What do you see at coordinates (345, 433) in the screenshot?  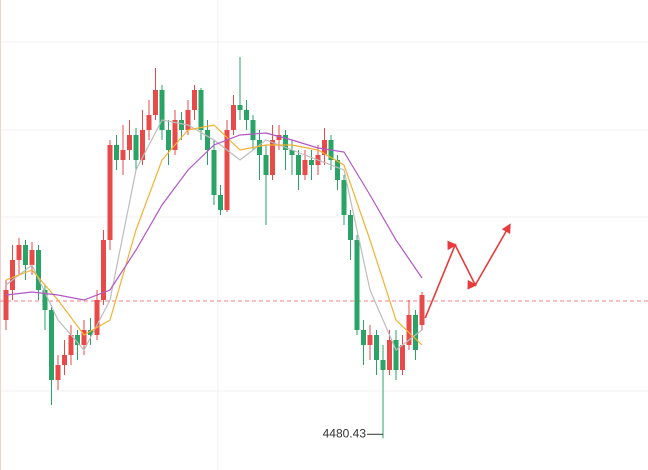 I see `low-annotation: 4480.43` at bounding box center [345, 433].